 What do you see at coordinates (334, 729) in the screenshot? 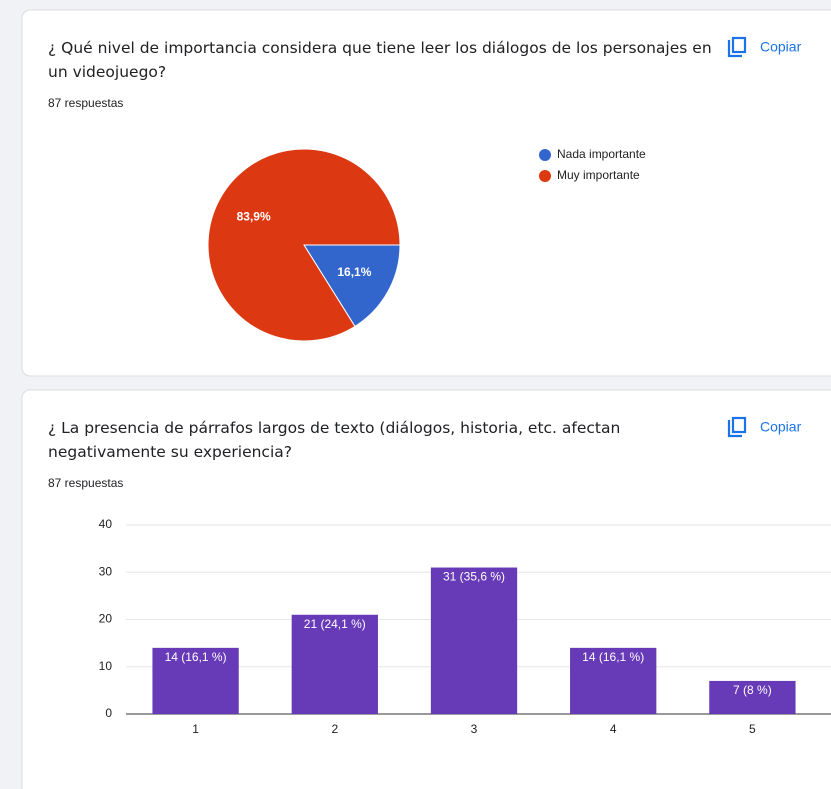
I see `x-tick-label: 2` at bounding box center [334, 729].